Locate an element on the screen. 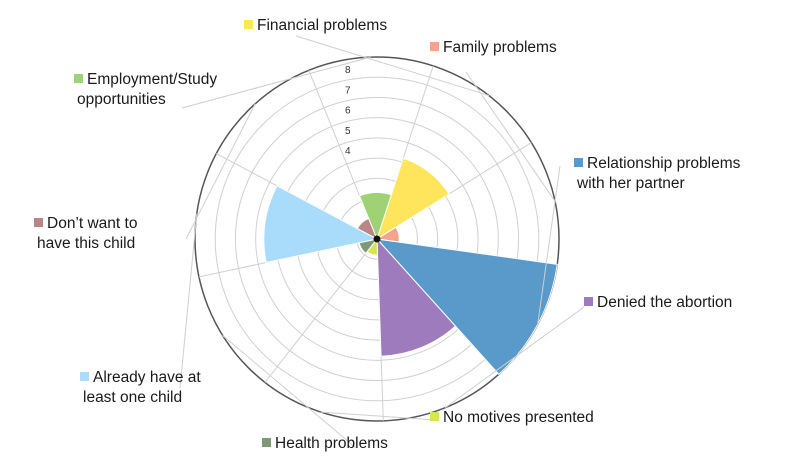 The image size is (789, 474). category-label-line: Financial problems is located at coordinates (322, 25).